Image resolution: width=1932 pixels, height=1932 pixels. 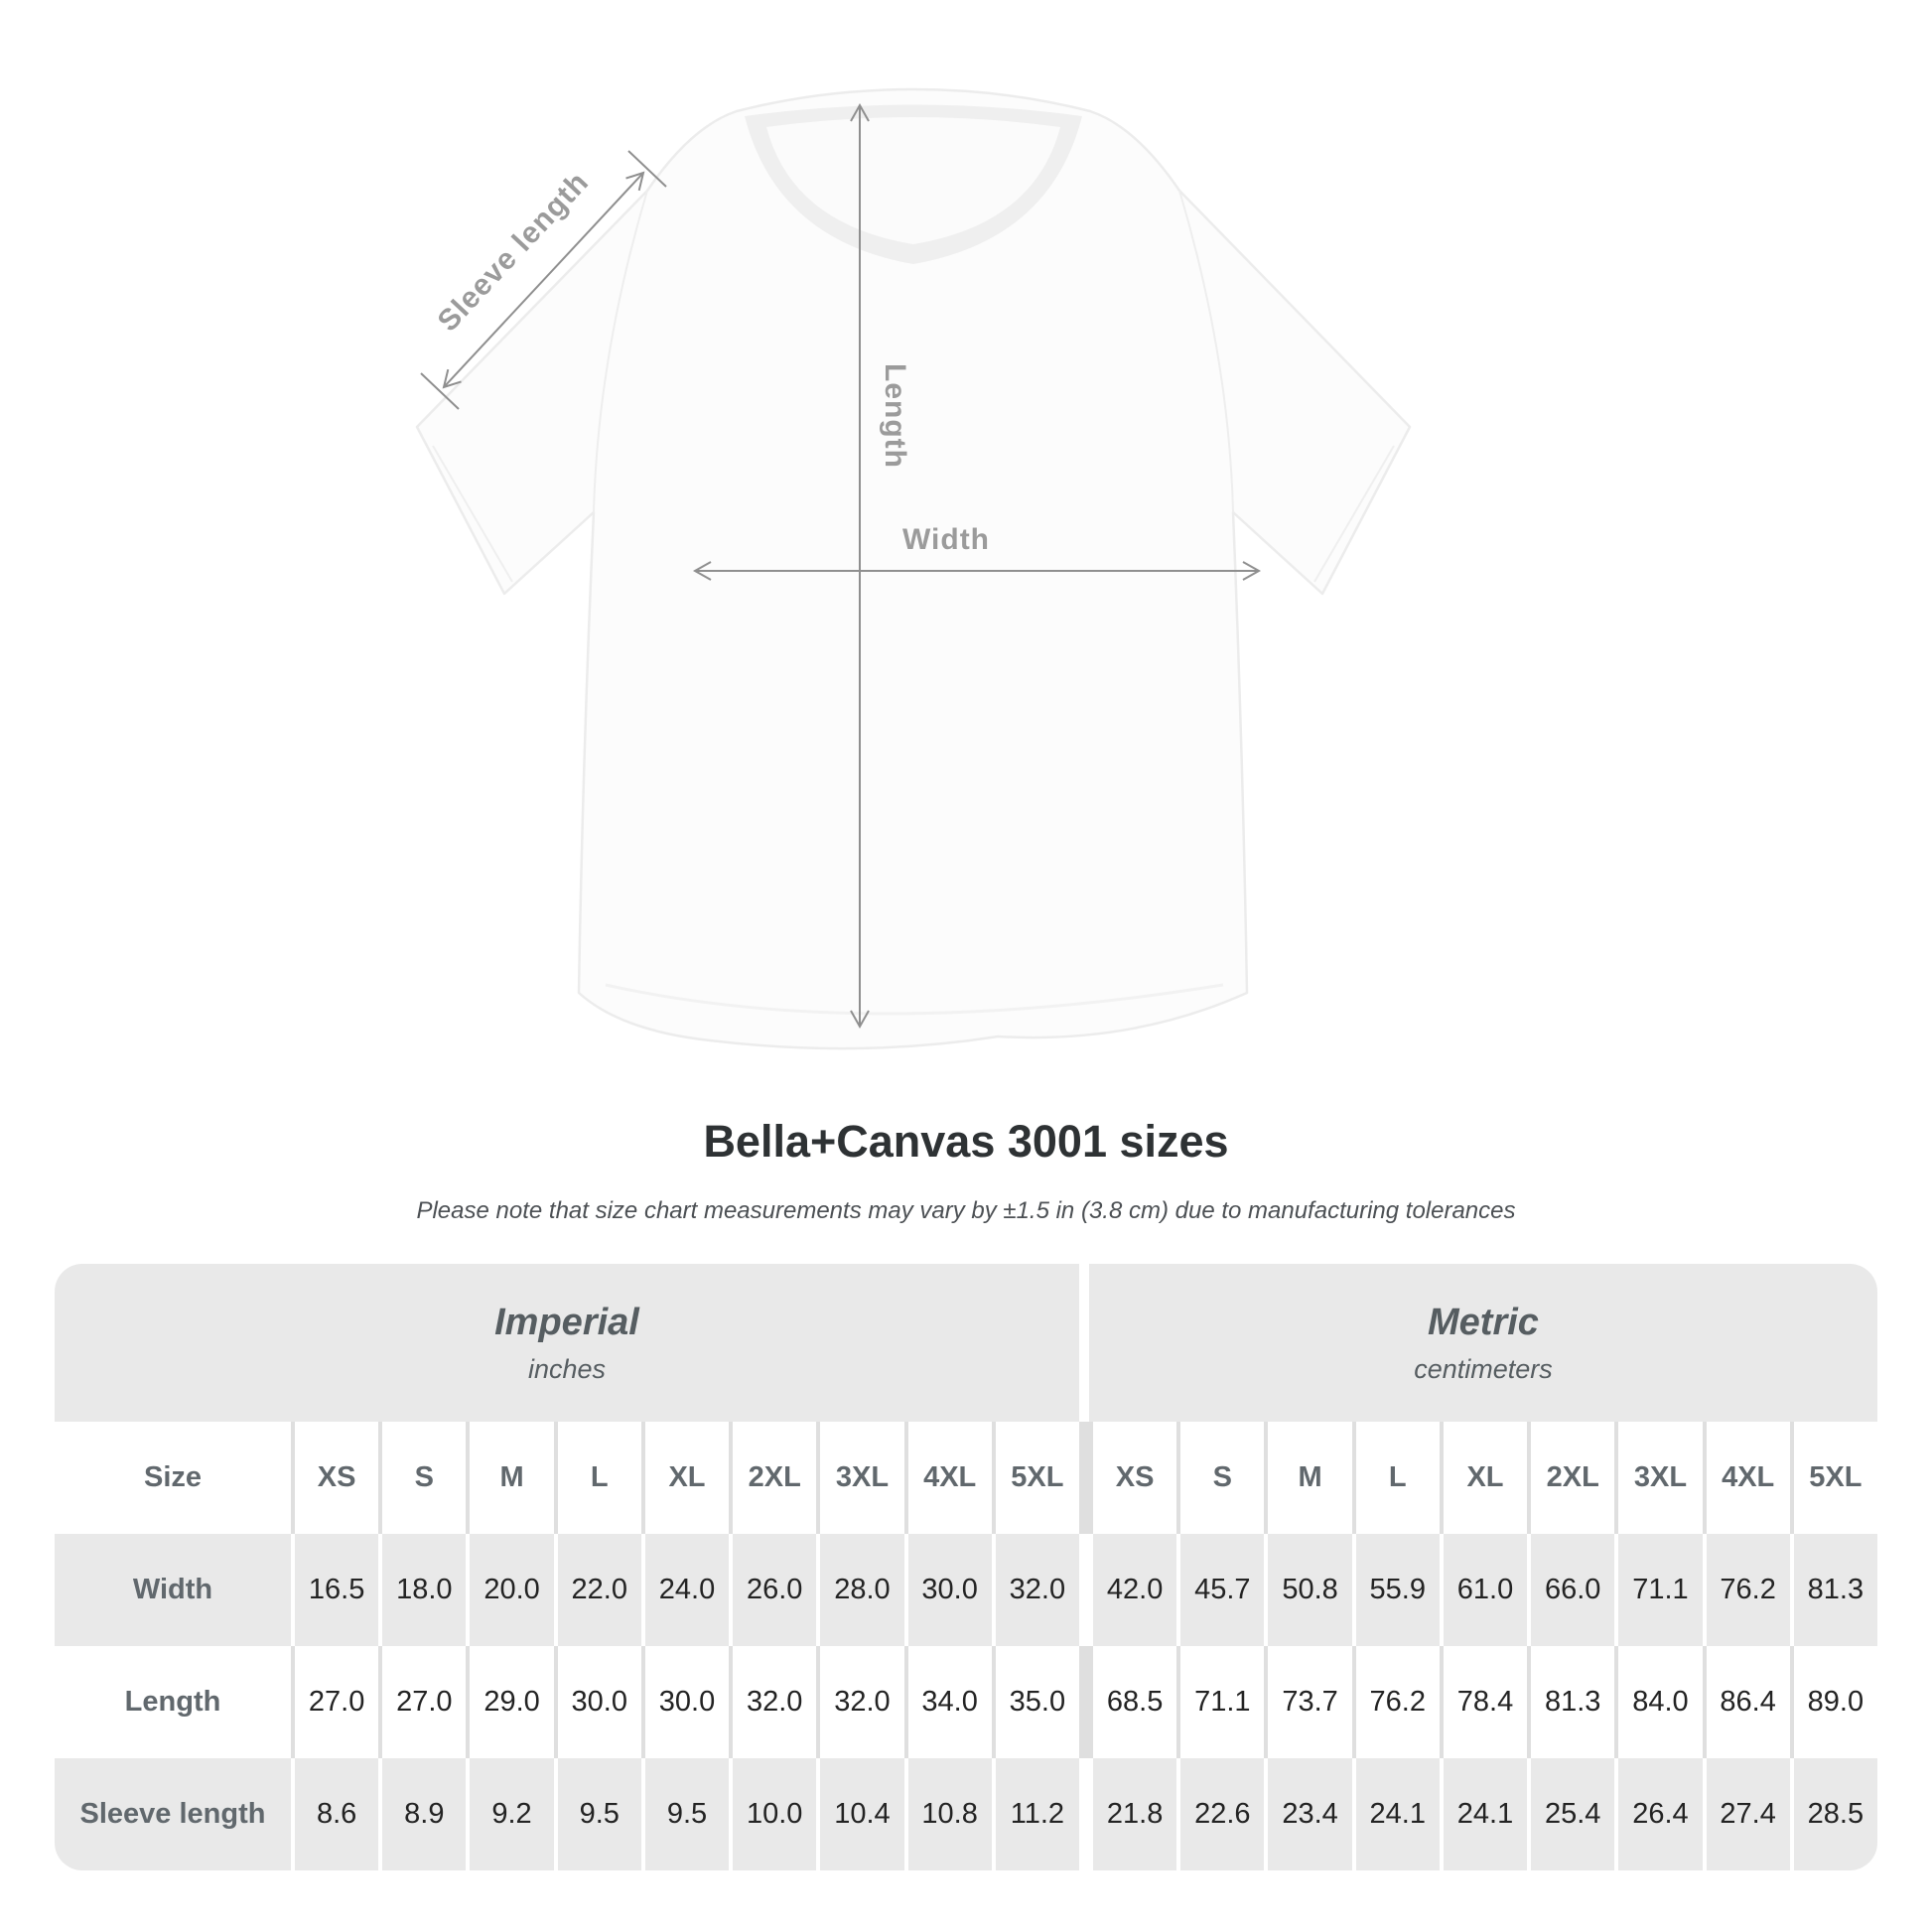 What do you see at coordinates (335, 1478) in the screenshot?
I see `size-header-imperial: XS` at bounding box center [335, 1478].